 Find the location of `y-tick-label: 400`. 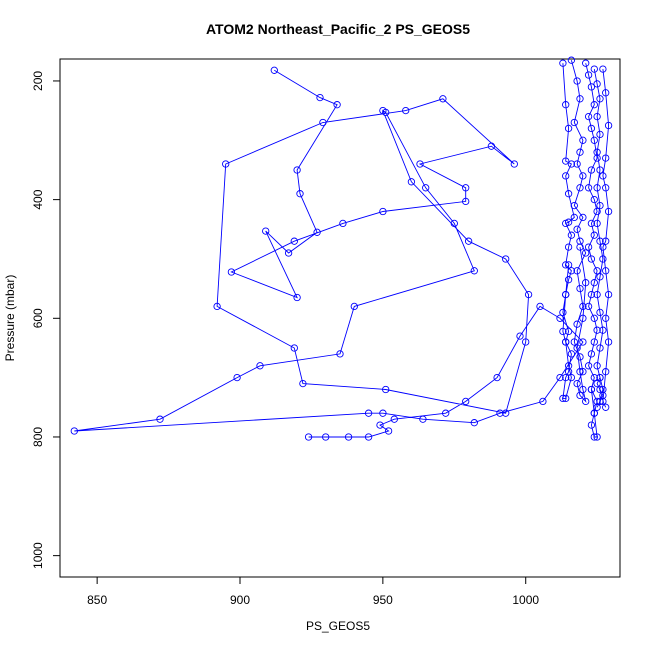

y-tick-label: 400 is located at coordinates (38, 199).